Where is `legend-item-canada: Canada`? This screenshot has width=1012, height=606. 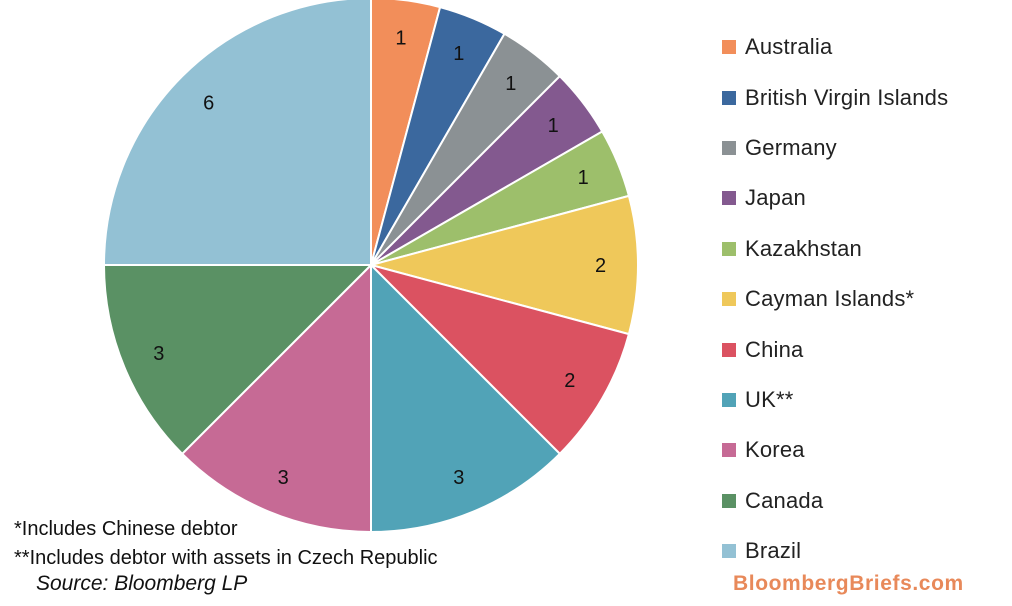 legend-item-canada: Canada is located at coordinates (835, 501).